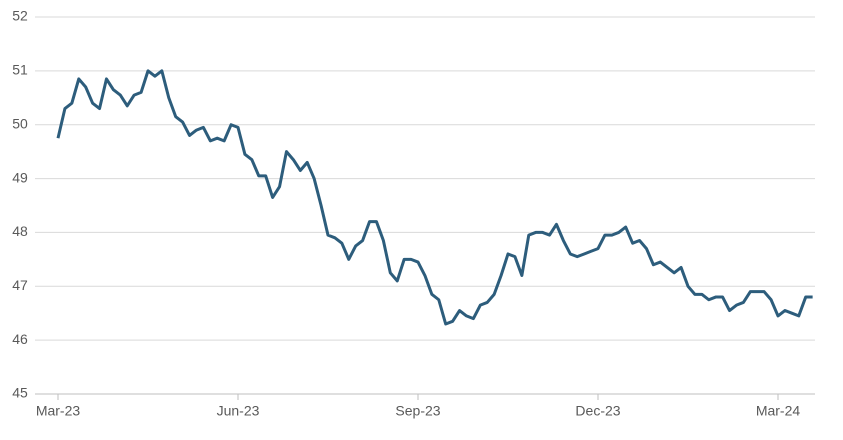 Image resolution: width=843 pixels, height=440 pixels. Describe the element at coordinates (58, 411) in the screenshot. I see `x-tick-label: Mar-23` at that location.